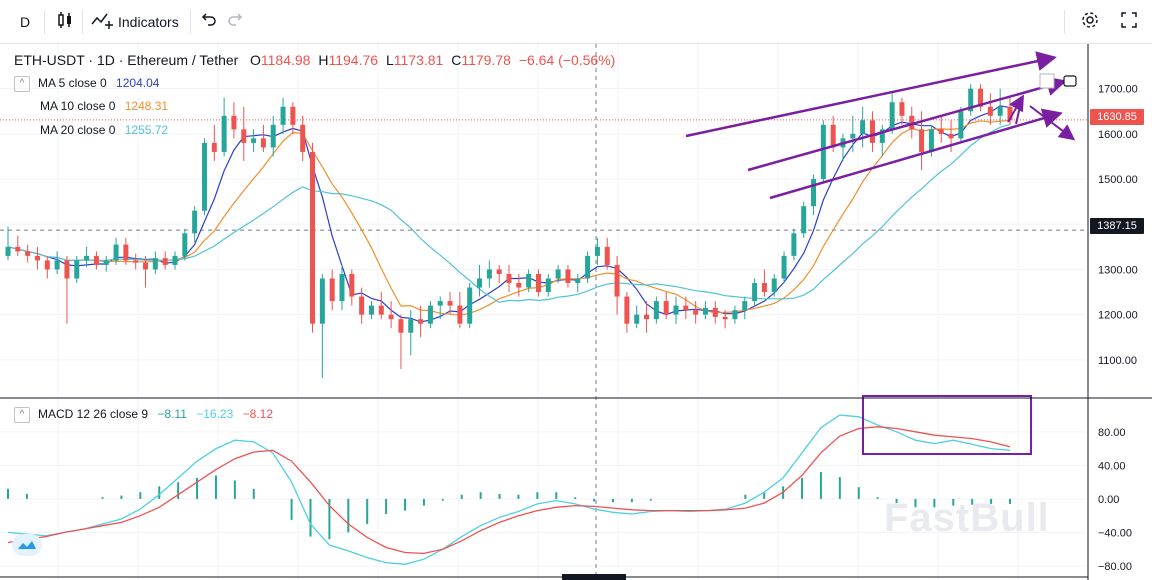 This screenshot has width=1152, height=580. Describe the element at coordinates (1047, 81) in the screenshot. I see `scroll-down-icon` at that location.